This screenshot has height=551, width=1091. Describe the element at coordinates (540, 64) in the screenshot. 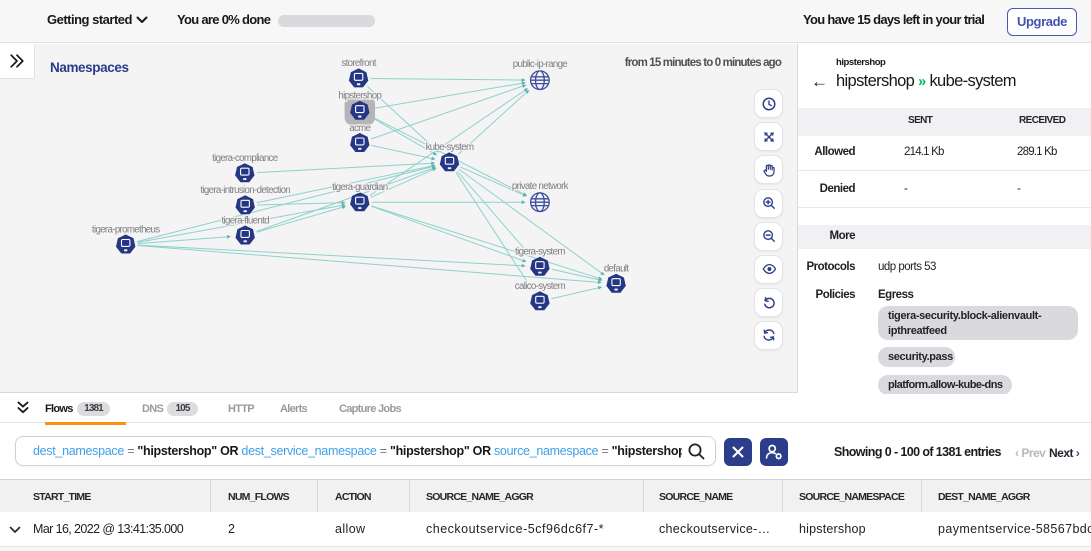

I see `svg-text: public-ip-range` at that location.